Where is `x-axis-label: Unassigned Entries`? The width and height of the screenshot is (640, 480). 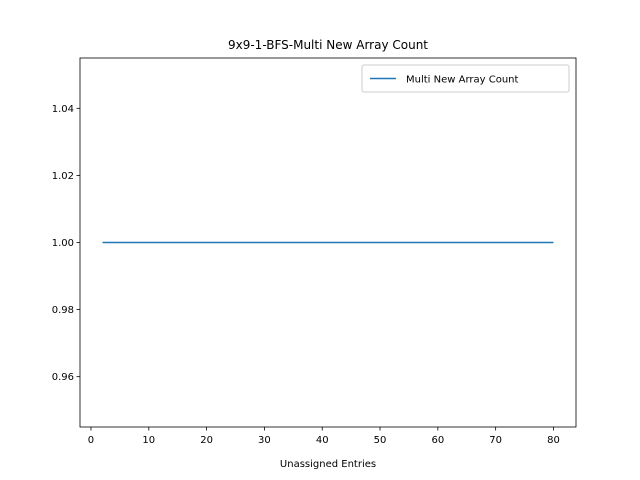
x-axis-label: Unassigned Entries is located at coordinates (328, 464).